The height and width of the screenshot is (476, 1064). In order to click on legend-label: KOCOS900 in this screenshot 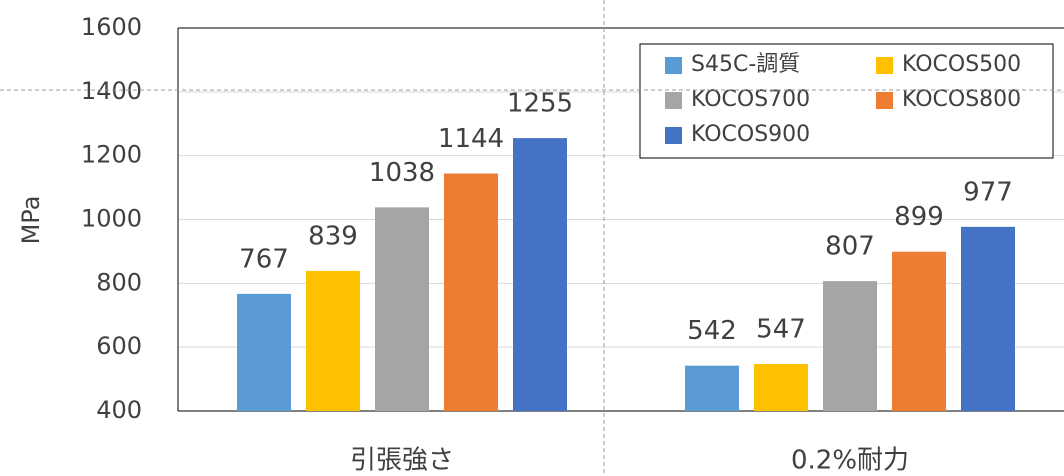, I will do `click(750, 134)`.